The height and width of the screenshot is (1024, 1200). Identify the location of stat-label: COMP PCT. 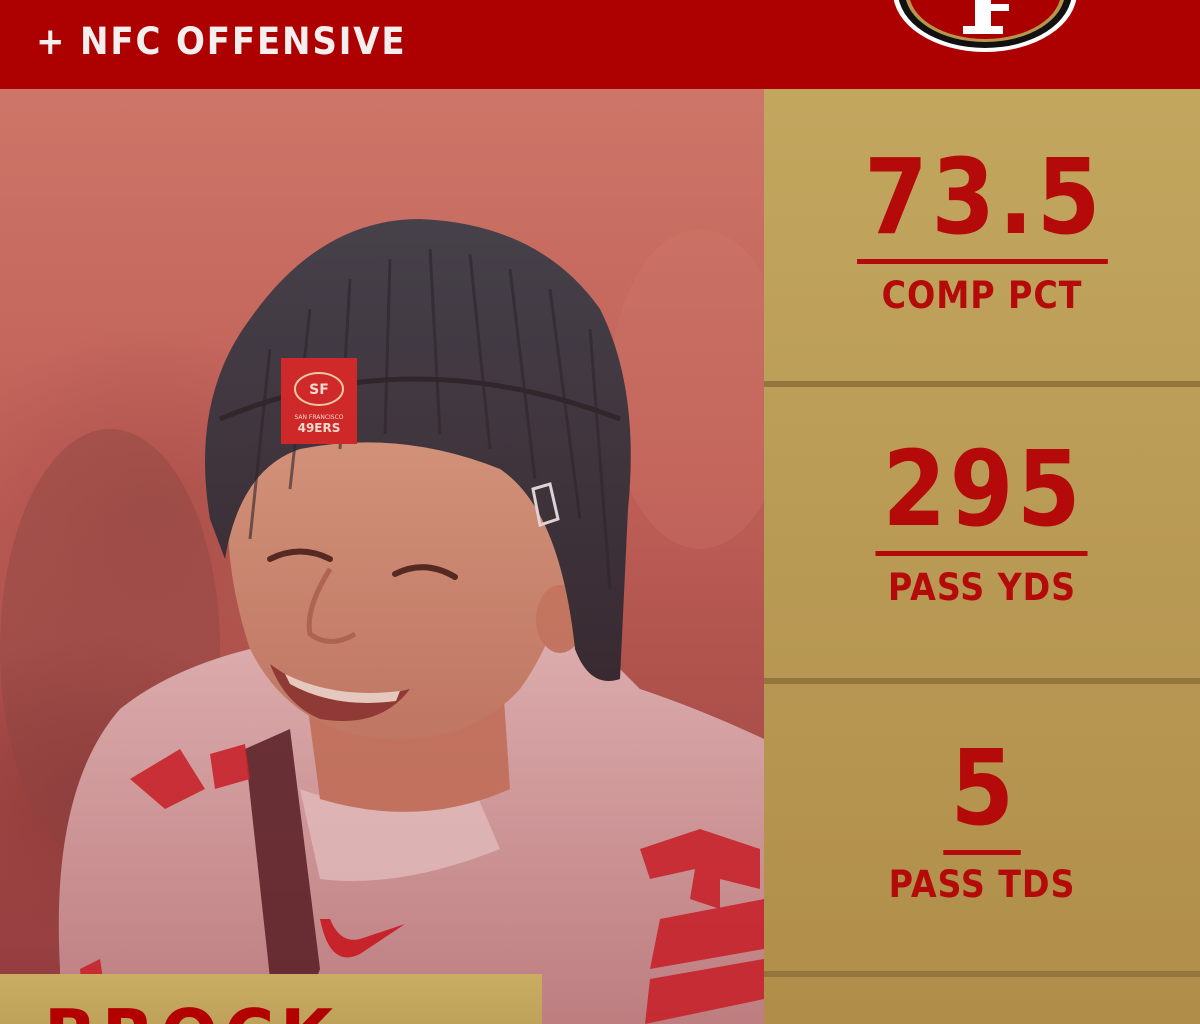
(982, 295).